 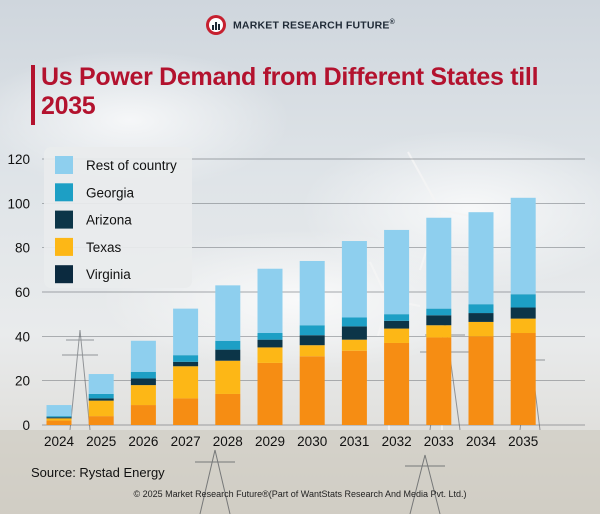 I want to click on legend-entry: Georgia, so click(x=110, y=192).